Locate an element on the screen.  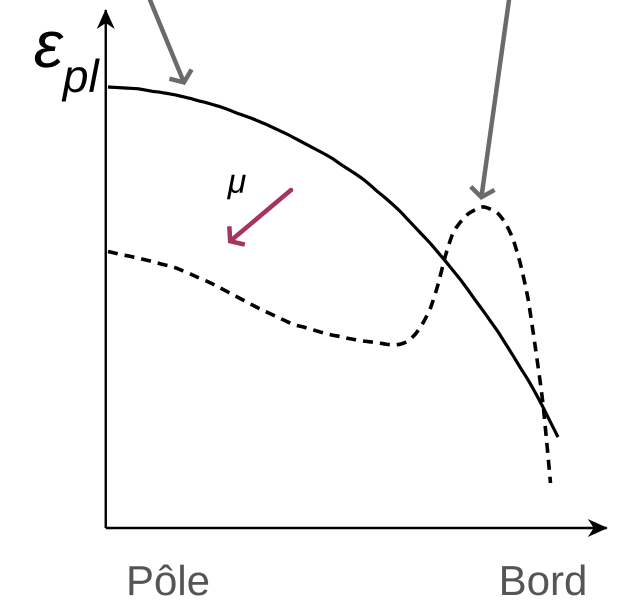
x-tick-label: Pôle is located at coordinates (168, 580).